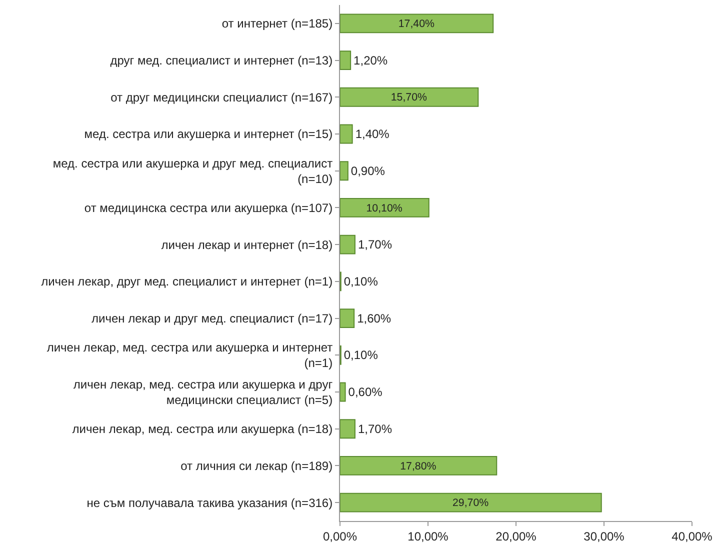 The height and width of the screenshot is (551, 724). I want to click on data-label: 1,20%, so click(371, 60).